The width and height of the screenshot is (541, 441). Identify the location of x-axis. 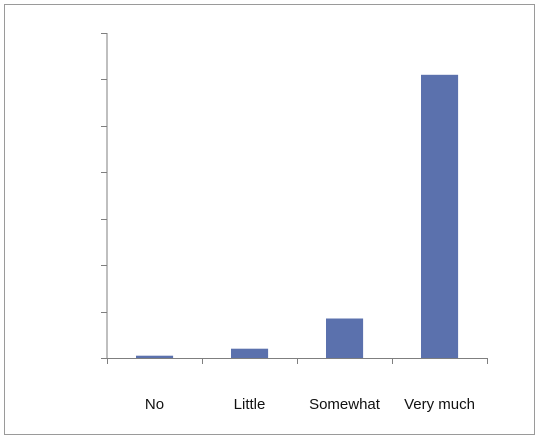
(297, 361).